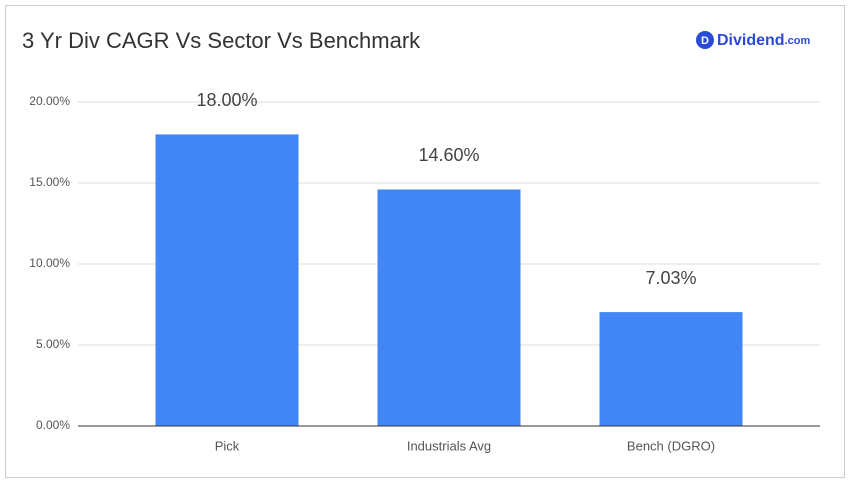 This screenshot has width=851, height=483. What do you see at coordinates (227, 445) in the screenshot?
I see `x-tick-label: Pick` at bounding box center [227, 445].